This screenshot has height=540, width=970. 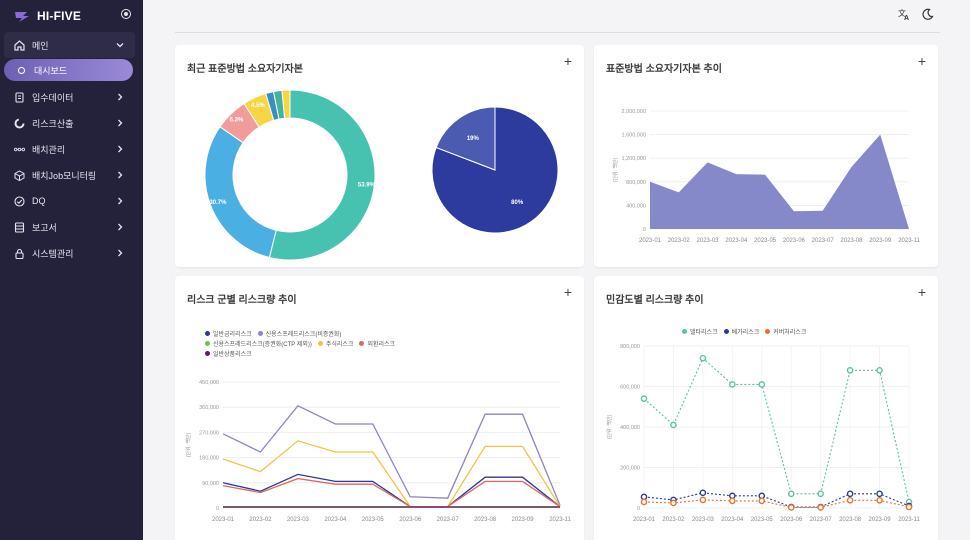 I want to click on legend-item: 신용스프레드리스크(증권화(CTP 제외)), so click(x=258, y=343).